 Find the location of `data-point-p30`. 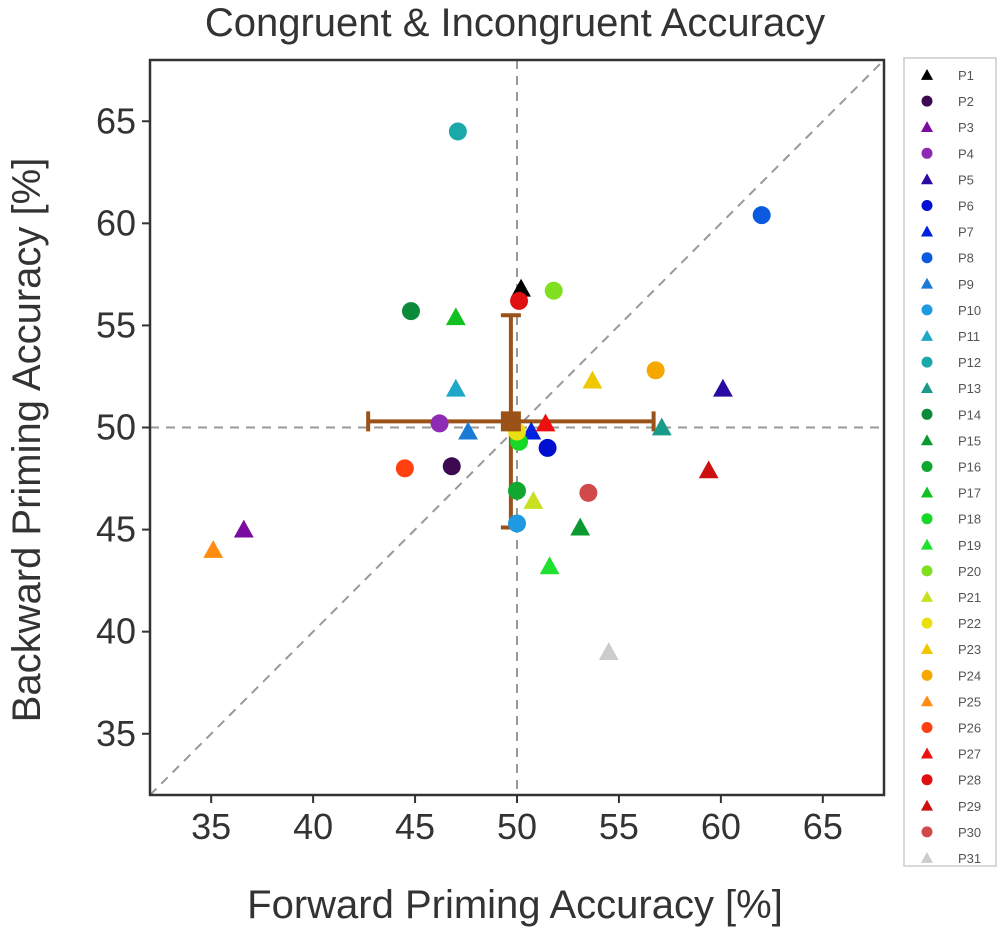

data-point-p30 is located at coordinates (588, 492).